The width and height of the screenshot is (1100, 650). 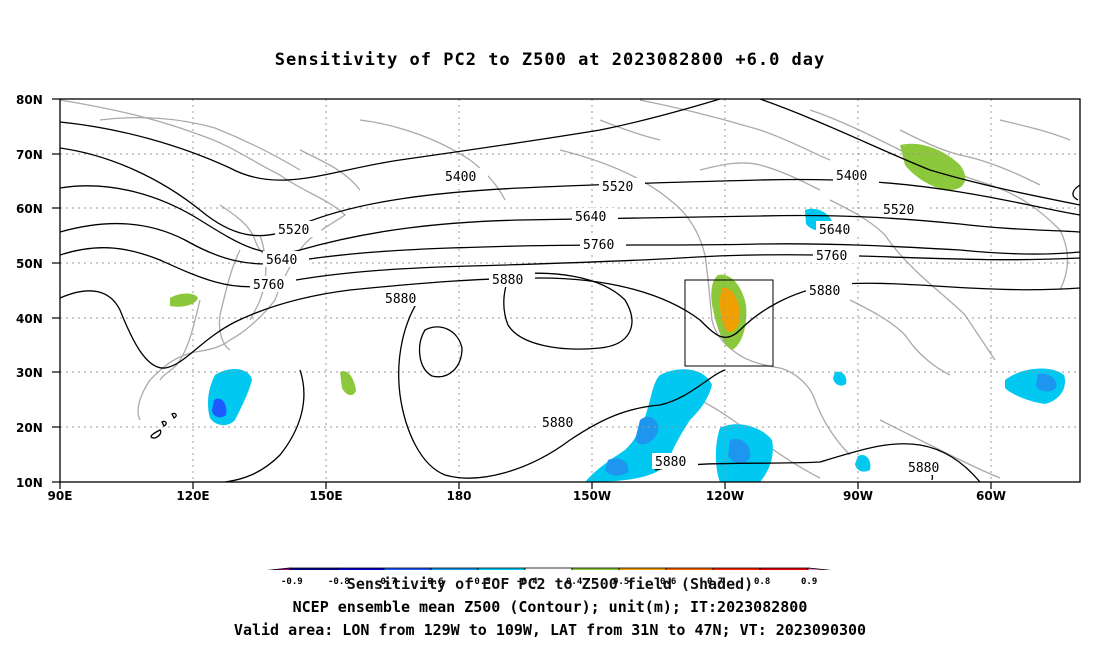 I want to click on colorbar-label: 0.7, so click(x=715, y=582).